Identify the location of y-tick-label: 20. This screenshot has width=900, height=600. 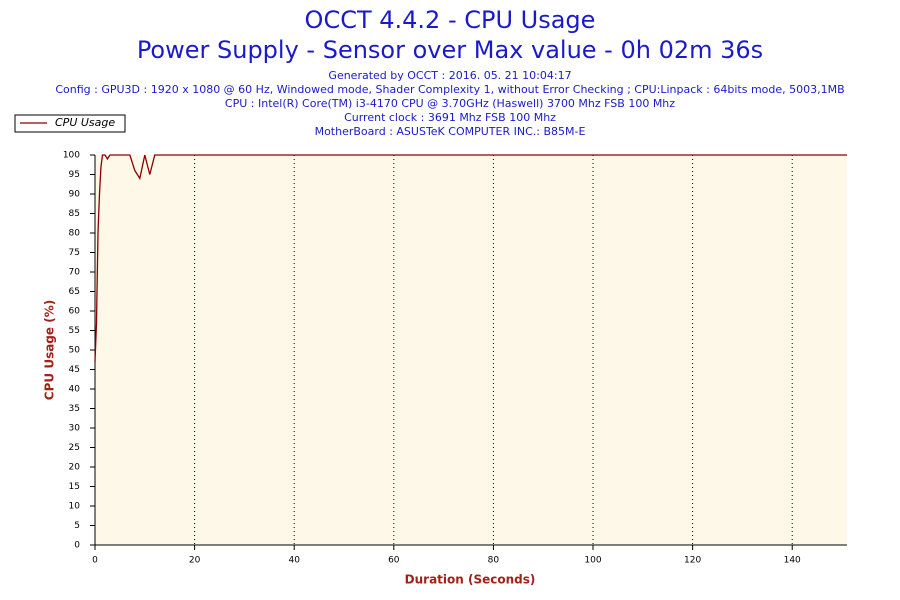
(75, 468).